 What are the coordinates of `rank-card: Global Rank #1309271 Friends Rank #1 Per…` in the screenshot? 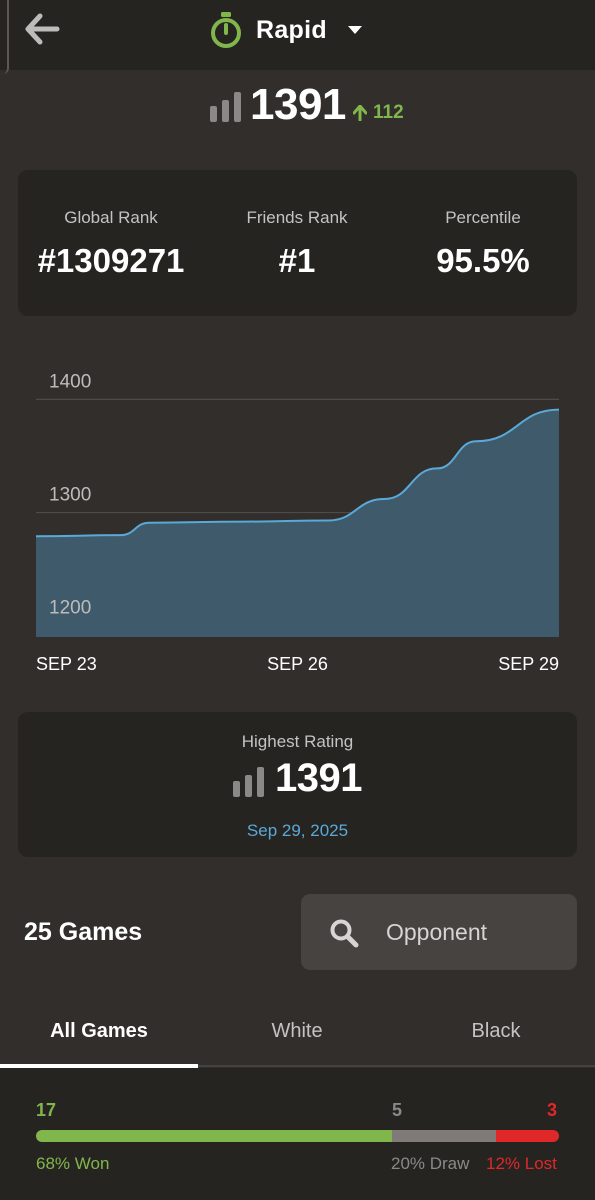 It's located at (297, 243).